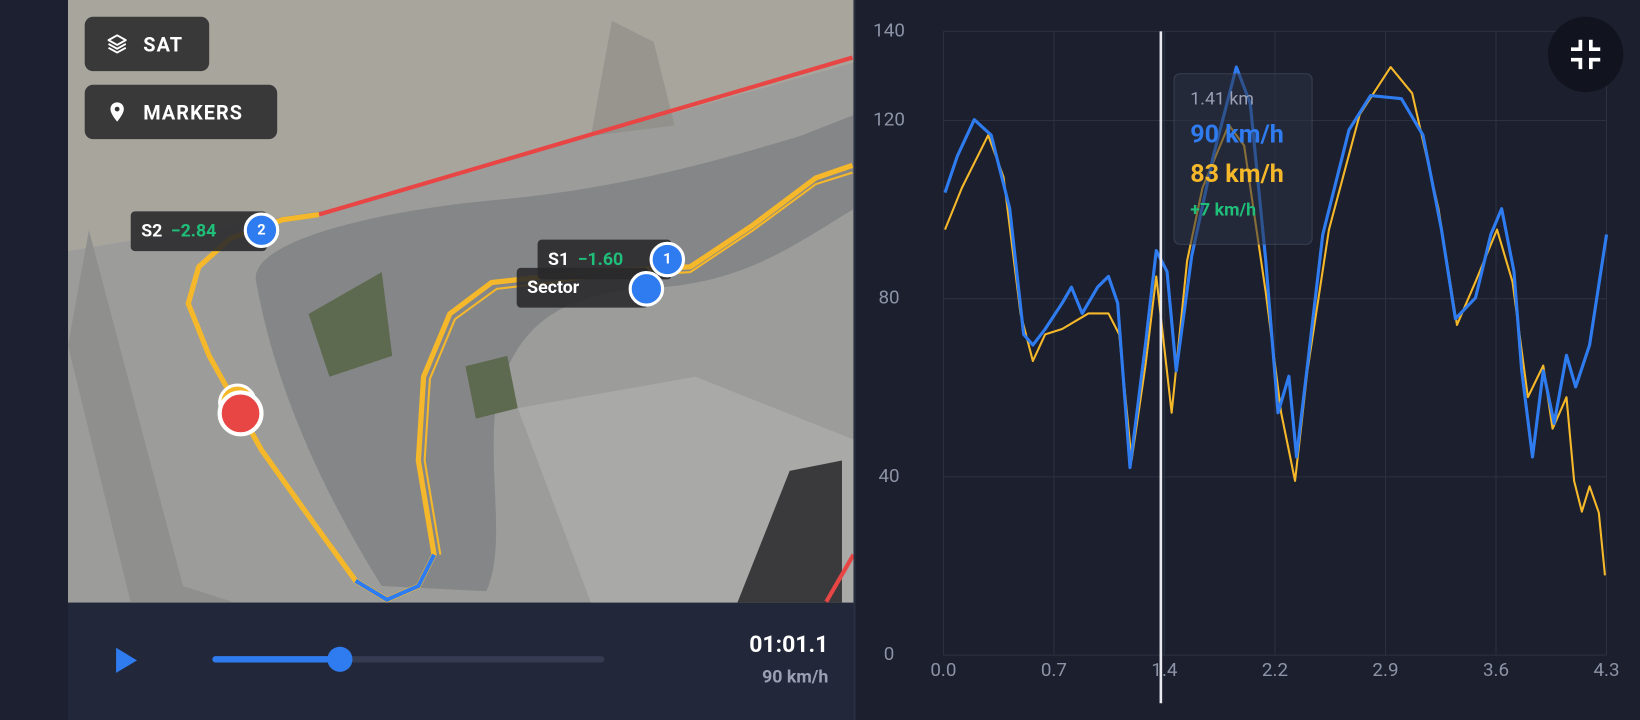 This screenshot has height=720, width=1640. What do you see at coordinates (1164, 670) in the screenshot?
I see `x-tick-label: 1.4` at bounding box center [1164, 670].